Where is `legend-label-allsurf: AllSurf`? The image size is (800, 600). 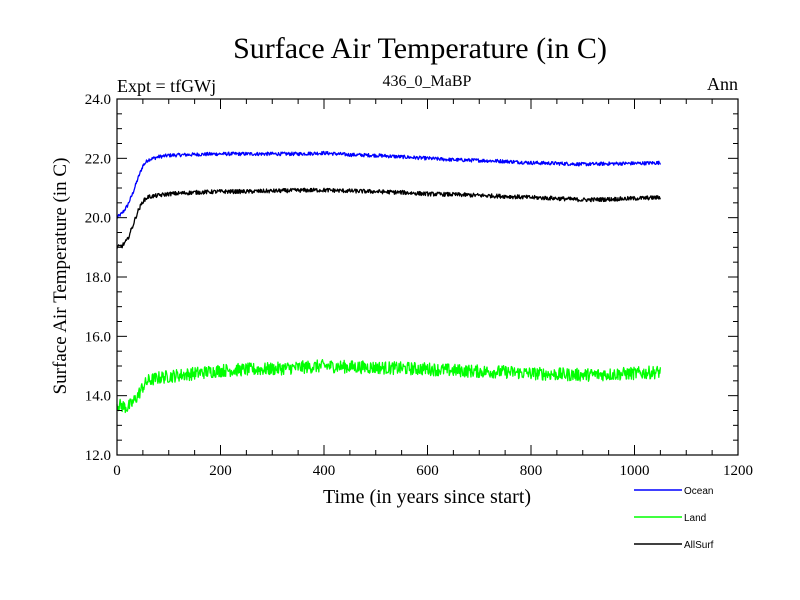 legend-label-allsurf: AllSurf is located at coordinates (699, 545).